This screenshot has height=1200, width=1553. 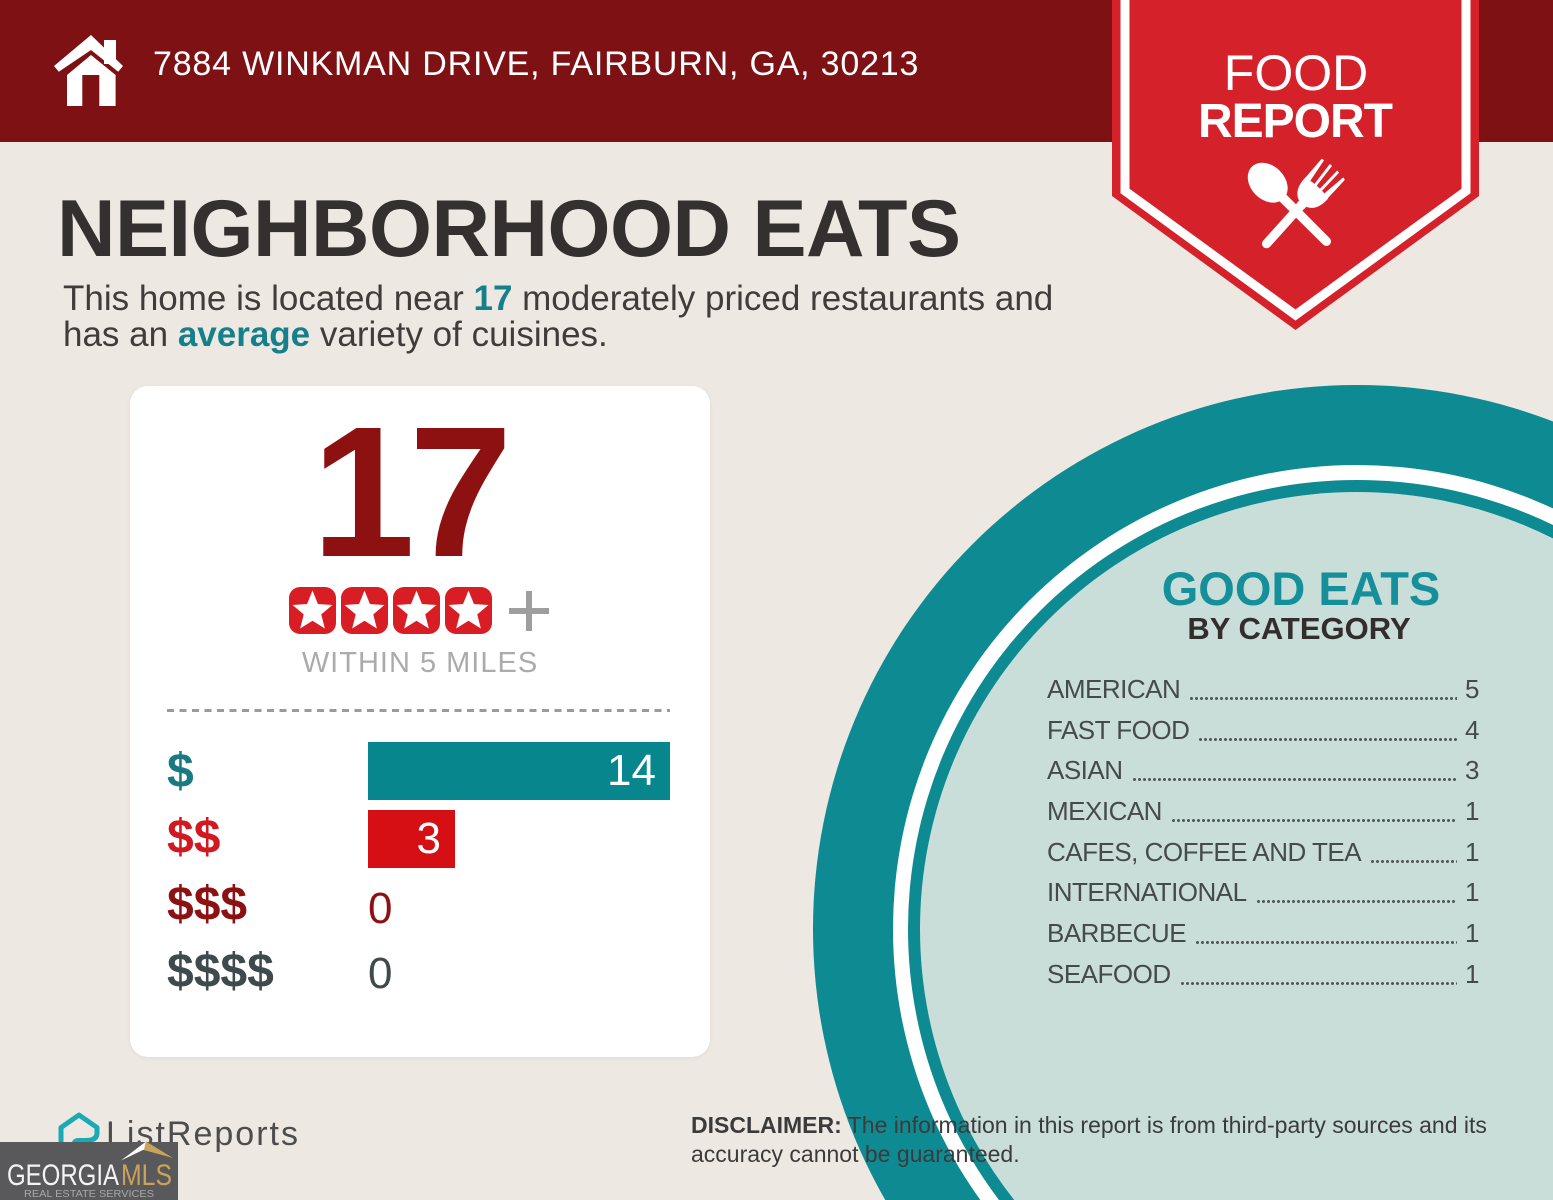 What do you see at coordinates (63, 1175) in the screenshot?
I see `svg-text: GEORGIA` at bounding box center [63, 1175].